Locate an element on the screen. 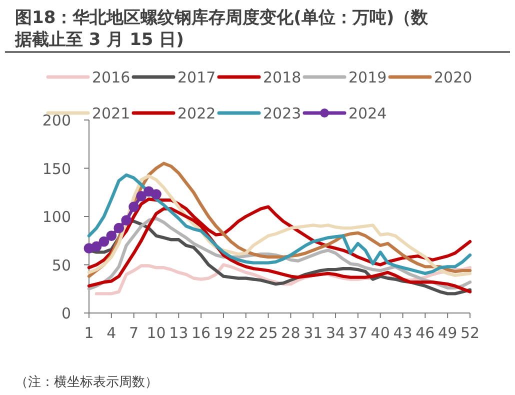  legend-label: 2019 is located at coordinates (367, 77).